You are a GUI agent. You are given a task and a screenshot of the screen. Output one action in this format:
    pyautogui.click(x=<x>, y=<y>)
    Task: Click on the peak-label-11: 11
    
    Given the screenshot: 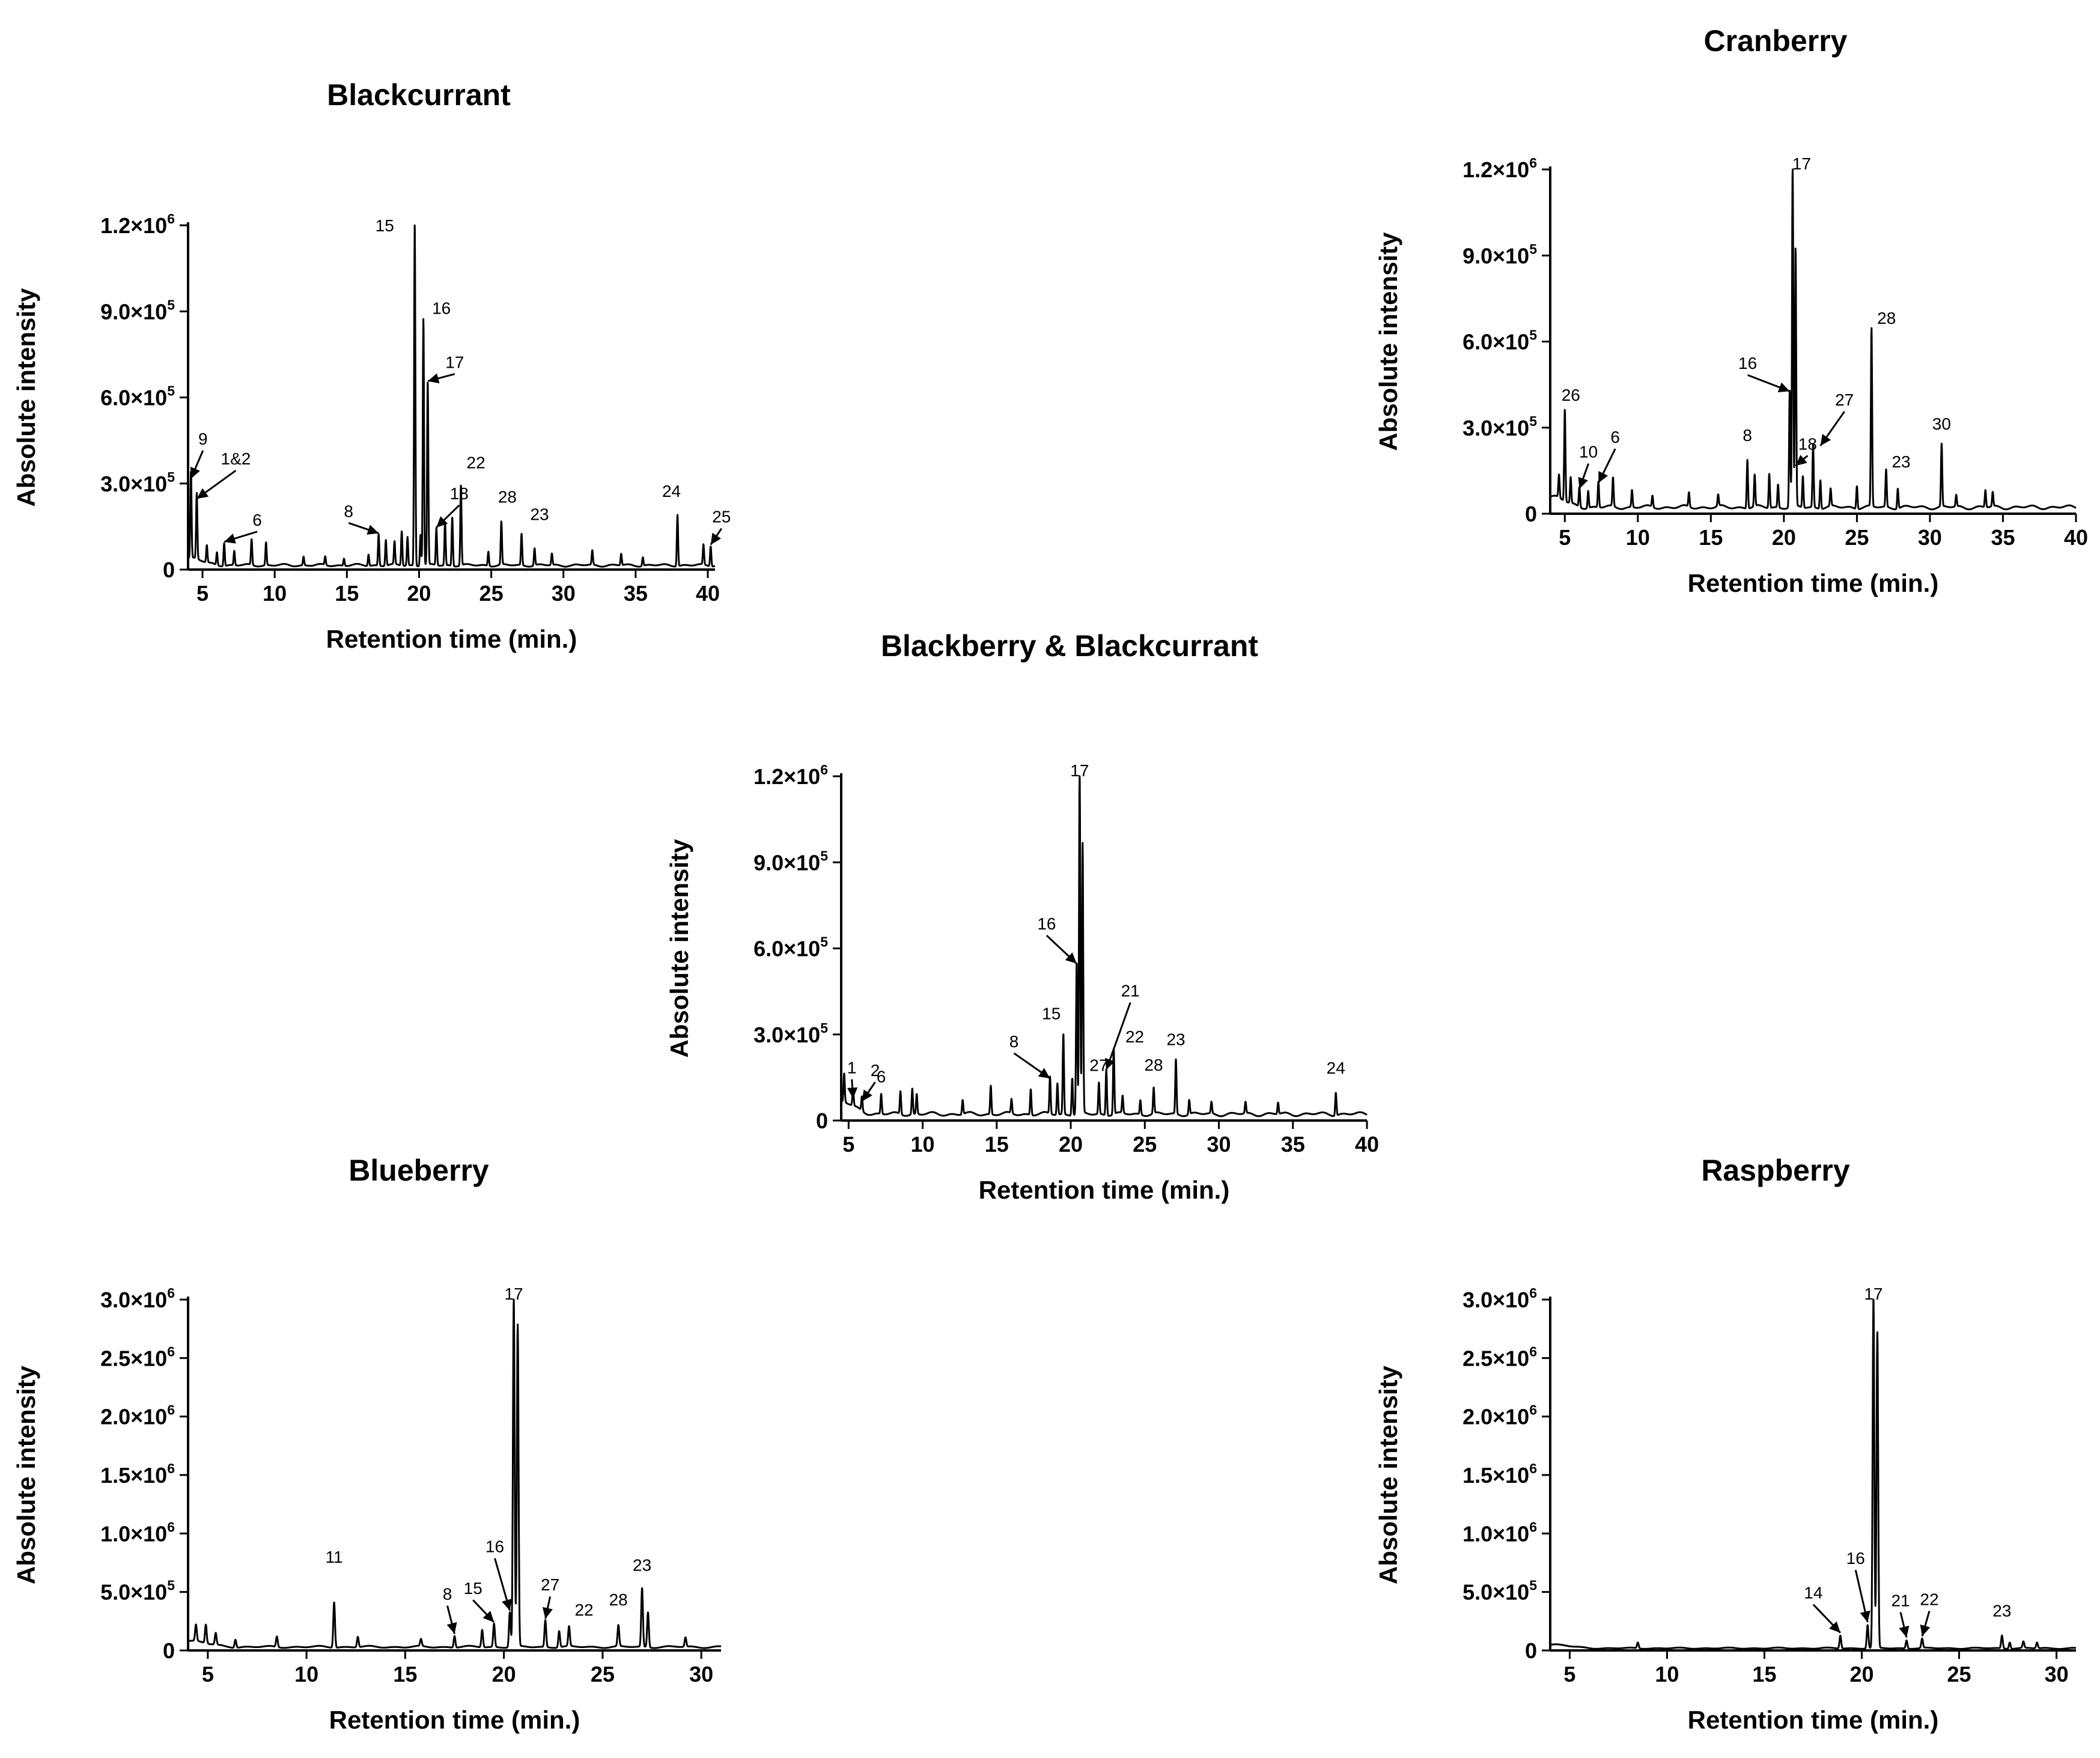 What is the action you would take?
    pyautogui.click(x=334, y=1557)
    